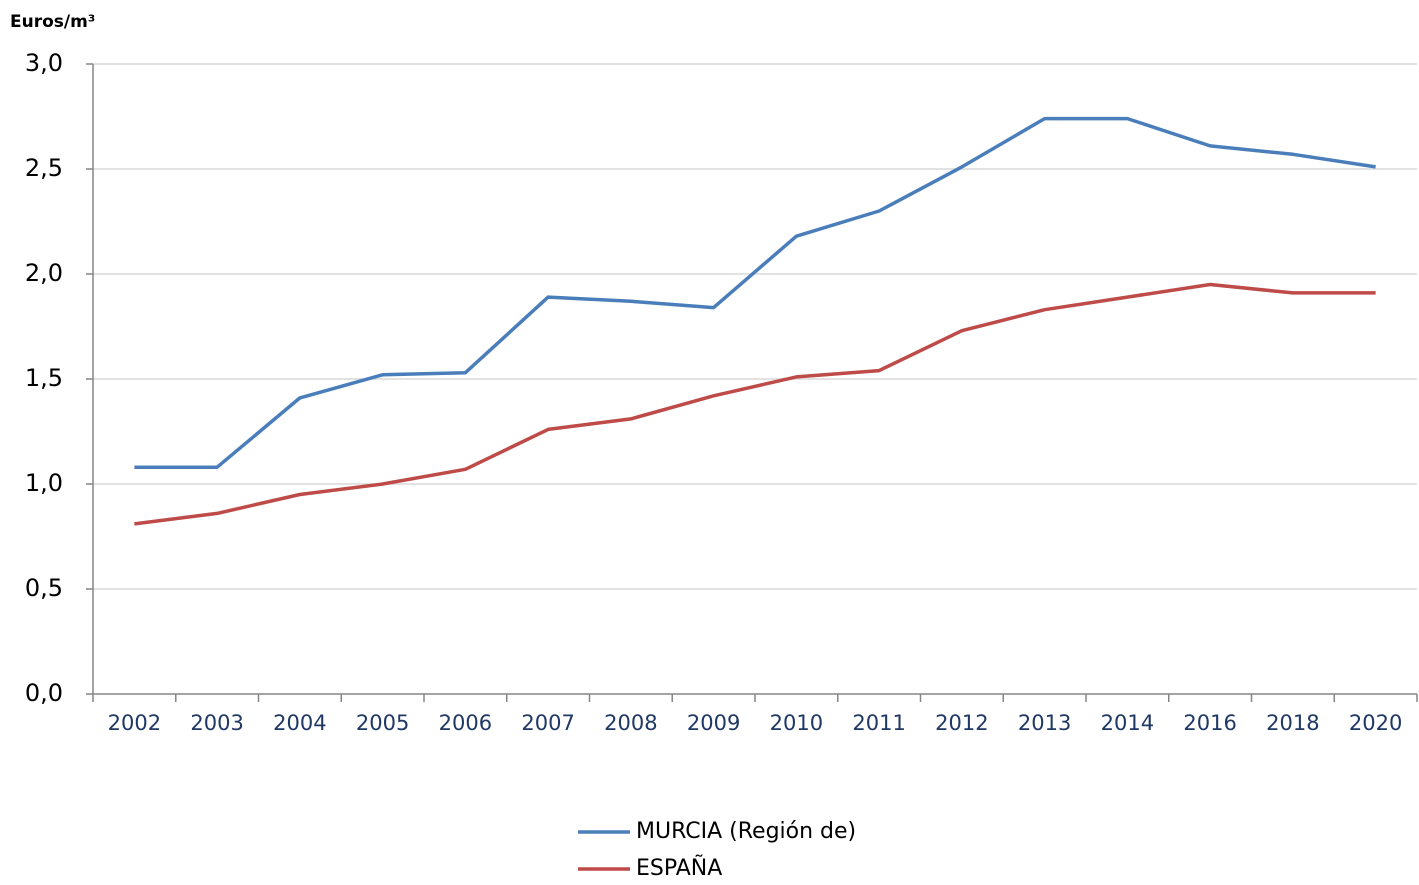 Image resolution: width=1419 pixels, height=885 pixels. I want to click on x-tick-label: 2002, so click(134, 723).